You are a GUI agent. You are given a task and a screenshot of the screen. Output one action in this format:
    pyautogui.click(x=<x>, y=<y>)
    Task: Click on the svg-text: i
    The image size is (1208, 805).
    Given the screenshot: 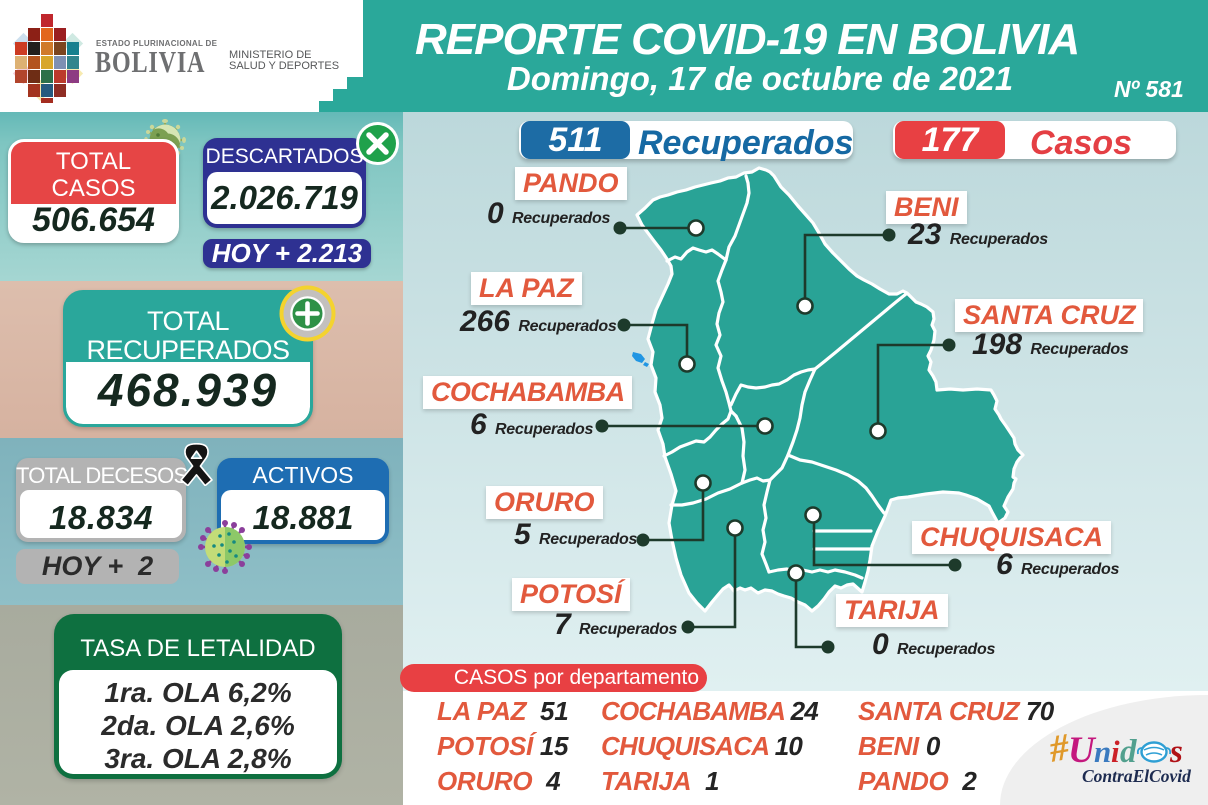 What is the action you would take?
    pyautogui.click(x=1115, y=751)
    